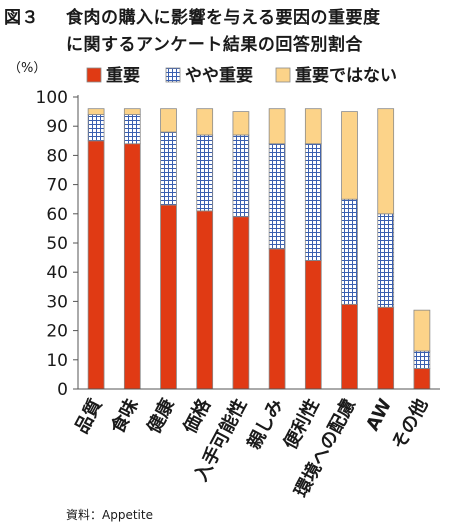 The height and width of the screenshot is (530, 450). Describe the element at coordinates (21, 18) in the screenshot. I see `figure-label: 図３` at that location.